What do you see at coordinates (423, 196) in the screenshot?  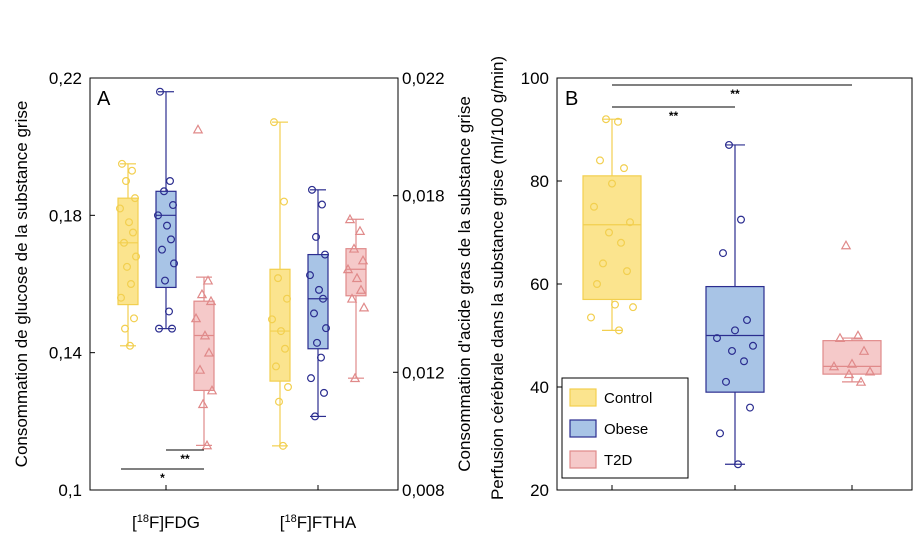 I see `panel-a-right-tick-label: 0,018` at bounding box center [423, 196].